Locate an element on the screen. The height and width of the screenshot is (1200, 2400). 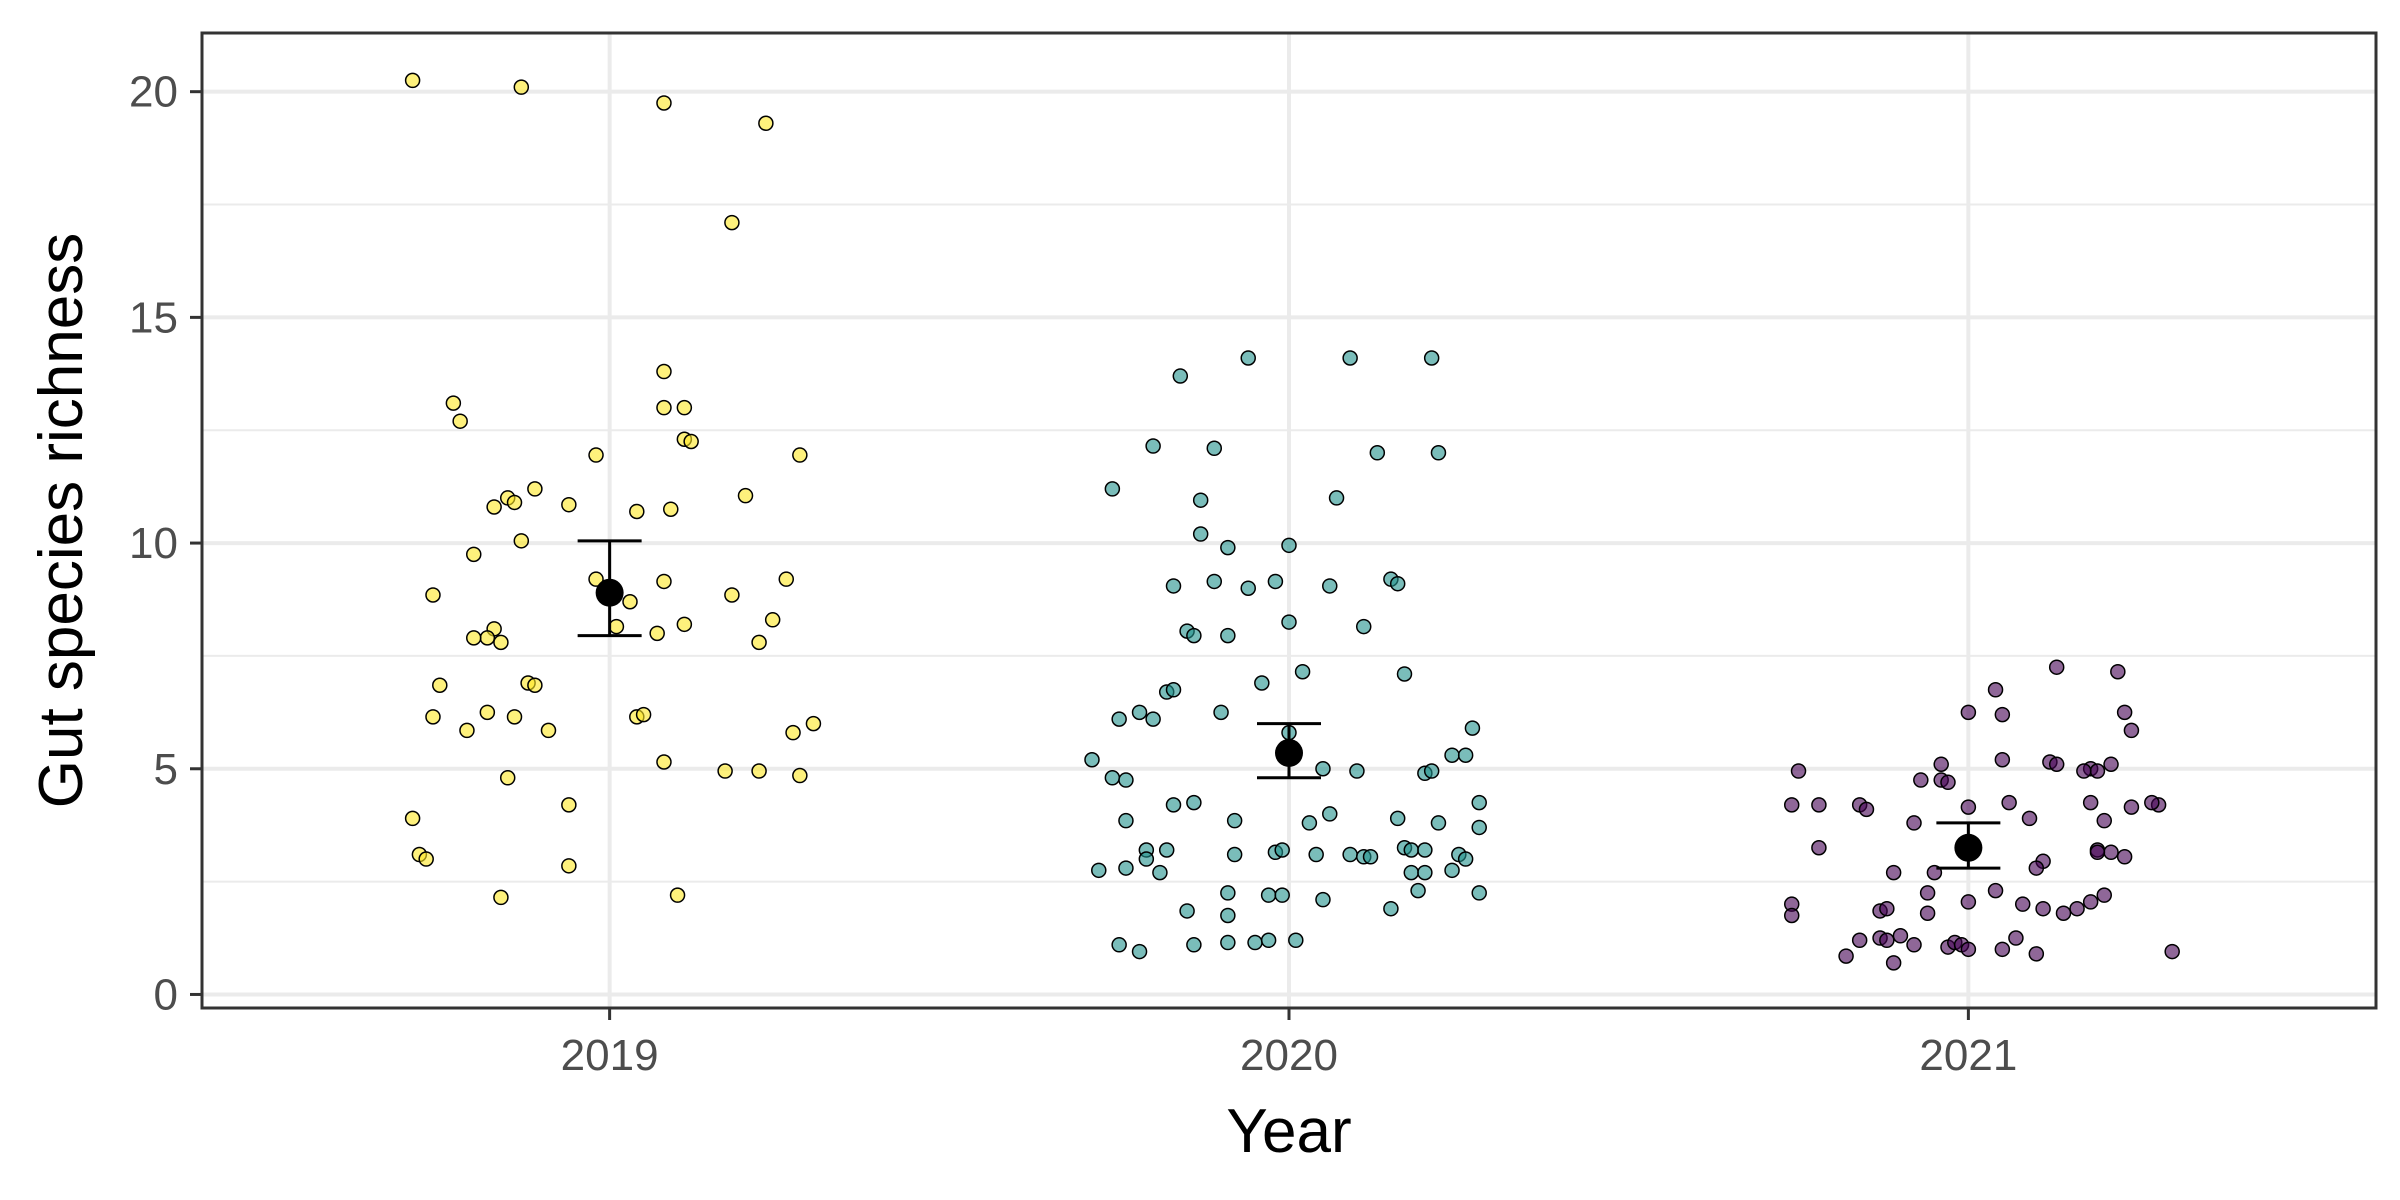
summary-2020 is located at coordinates (1289, 751).